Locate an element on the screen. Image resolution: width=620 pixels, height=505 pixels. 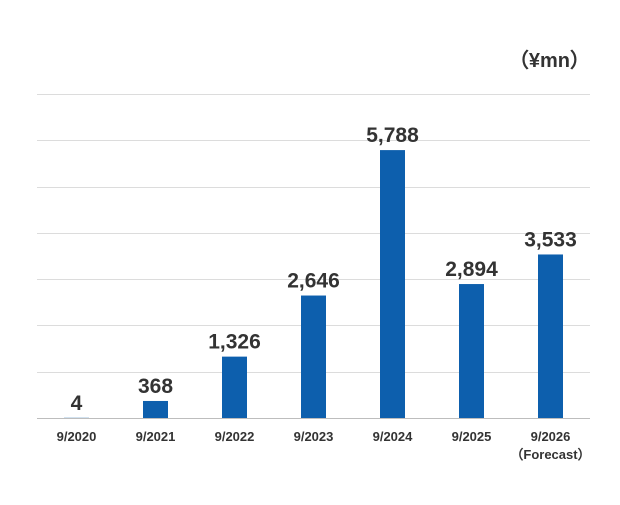
bar-9-2025 is located at coordinates (471, 351).